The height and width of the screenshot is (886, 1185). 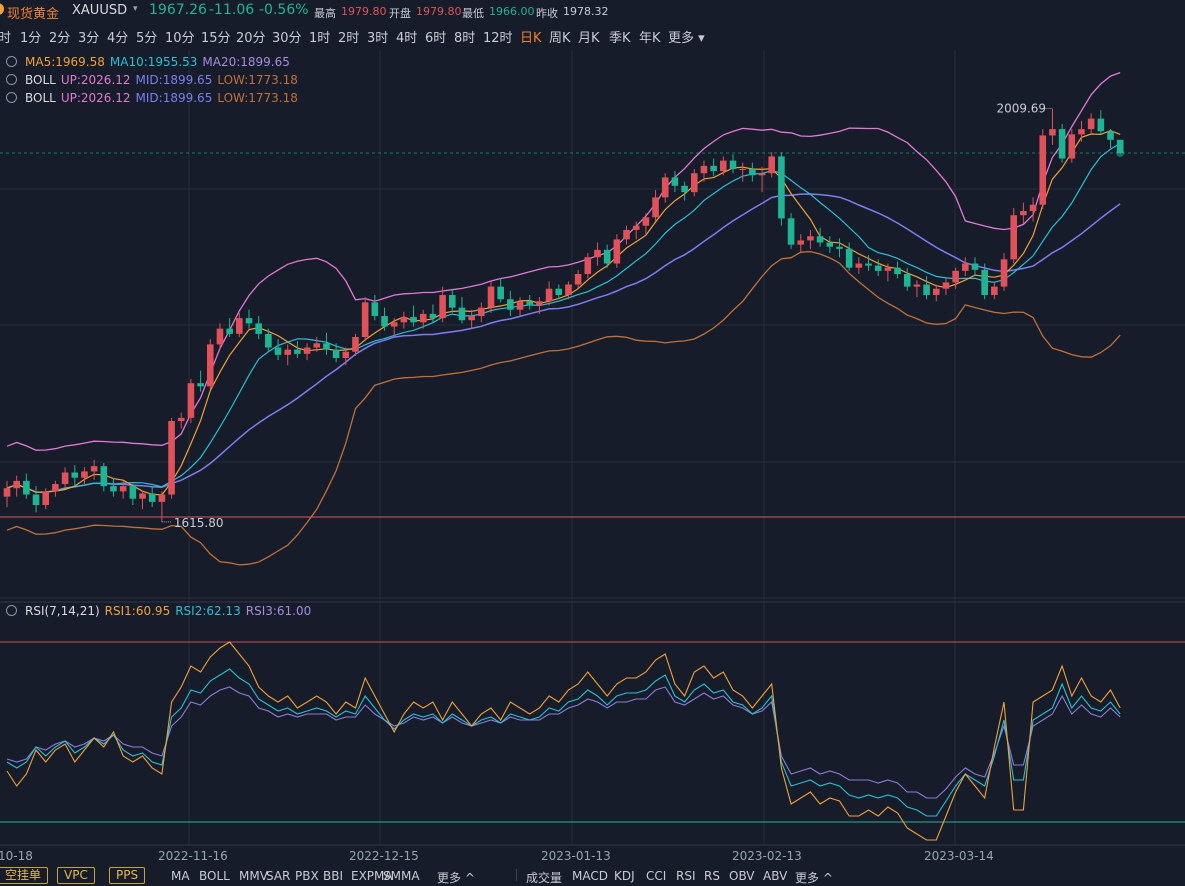 I want to click on symbol-dropdown-icon: ▾, so click(x=135, y=9).